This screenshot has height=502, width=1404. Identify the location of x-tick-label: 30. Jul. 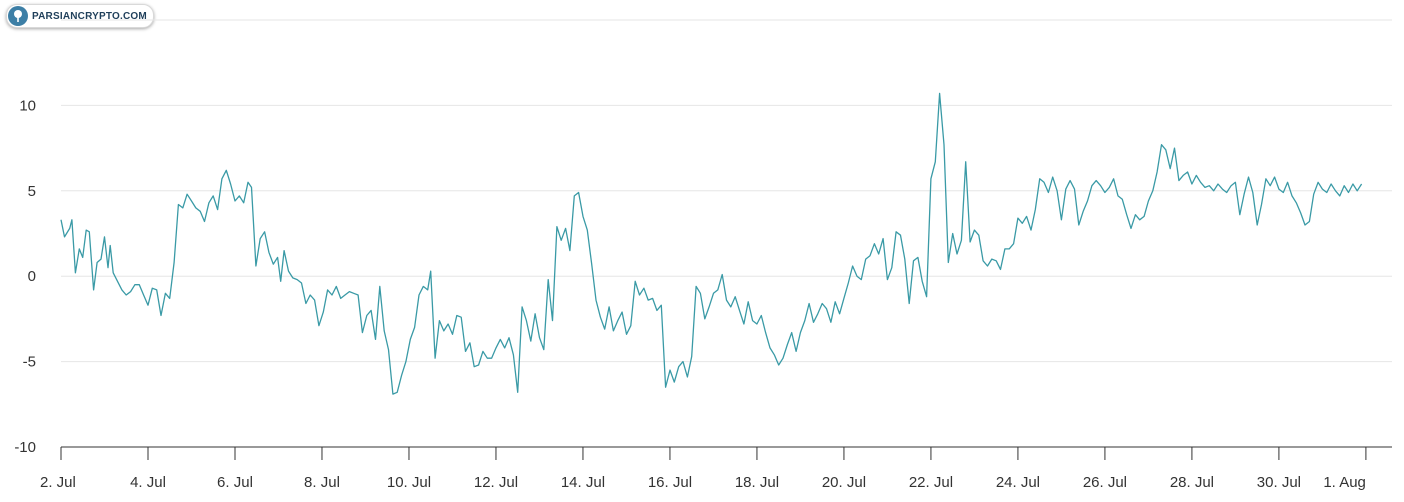
(1279, 482).